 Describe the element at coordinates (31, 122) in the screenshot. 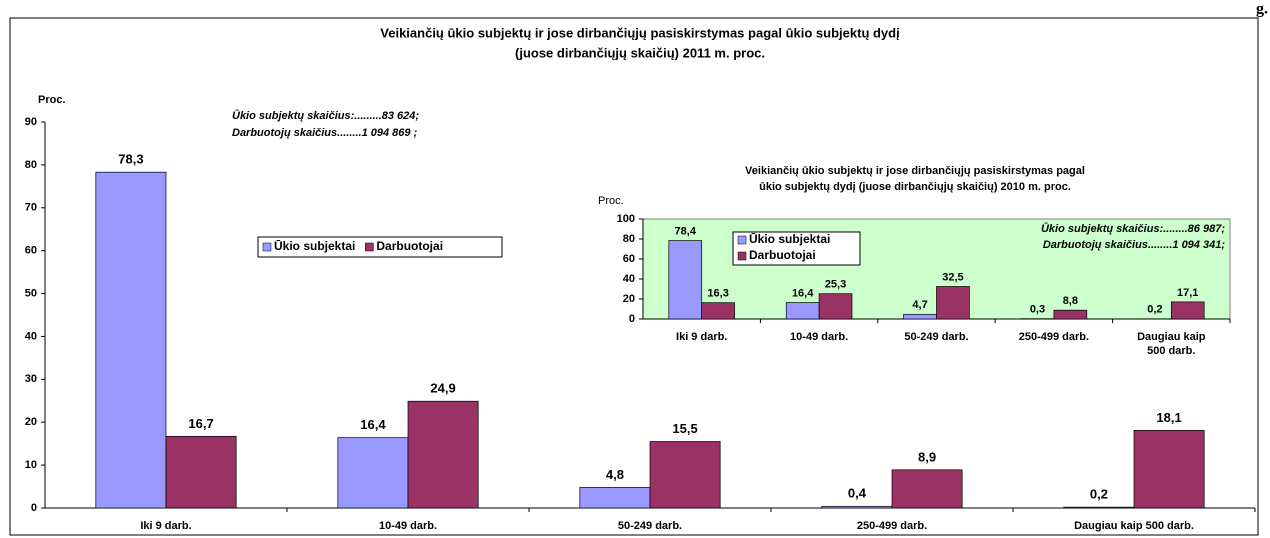

I see `y-tick-label: 90` at that location.